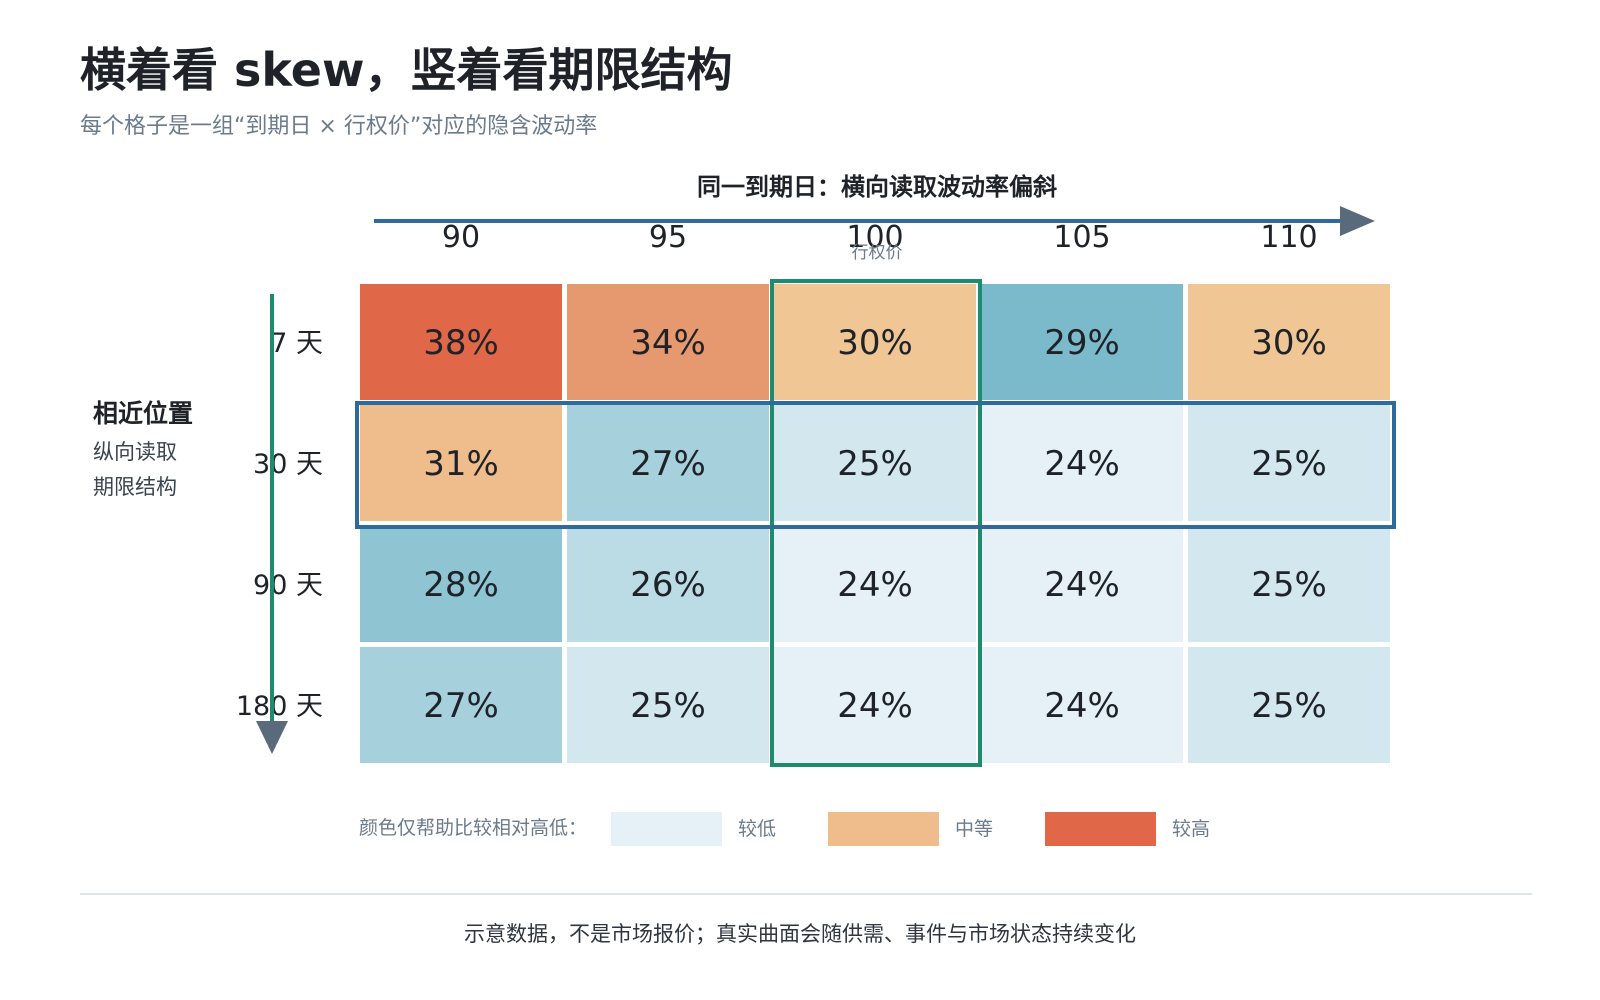 This screenshot has height=1000, width=1600. What do you see at coordinates (1357, 221) in the screenshot?
I see `top-arrow-head` at bounding box center [1357, 221].